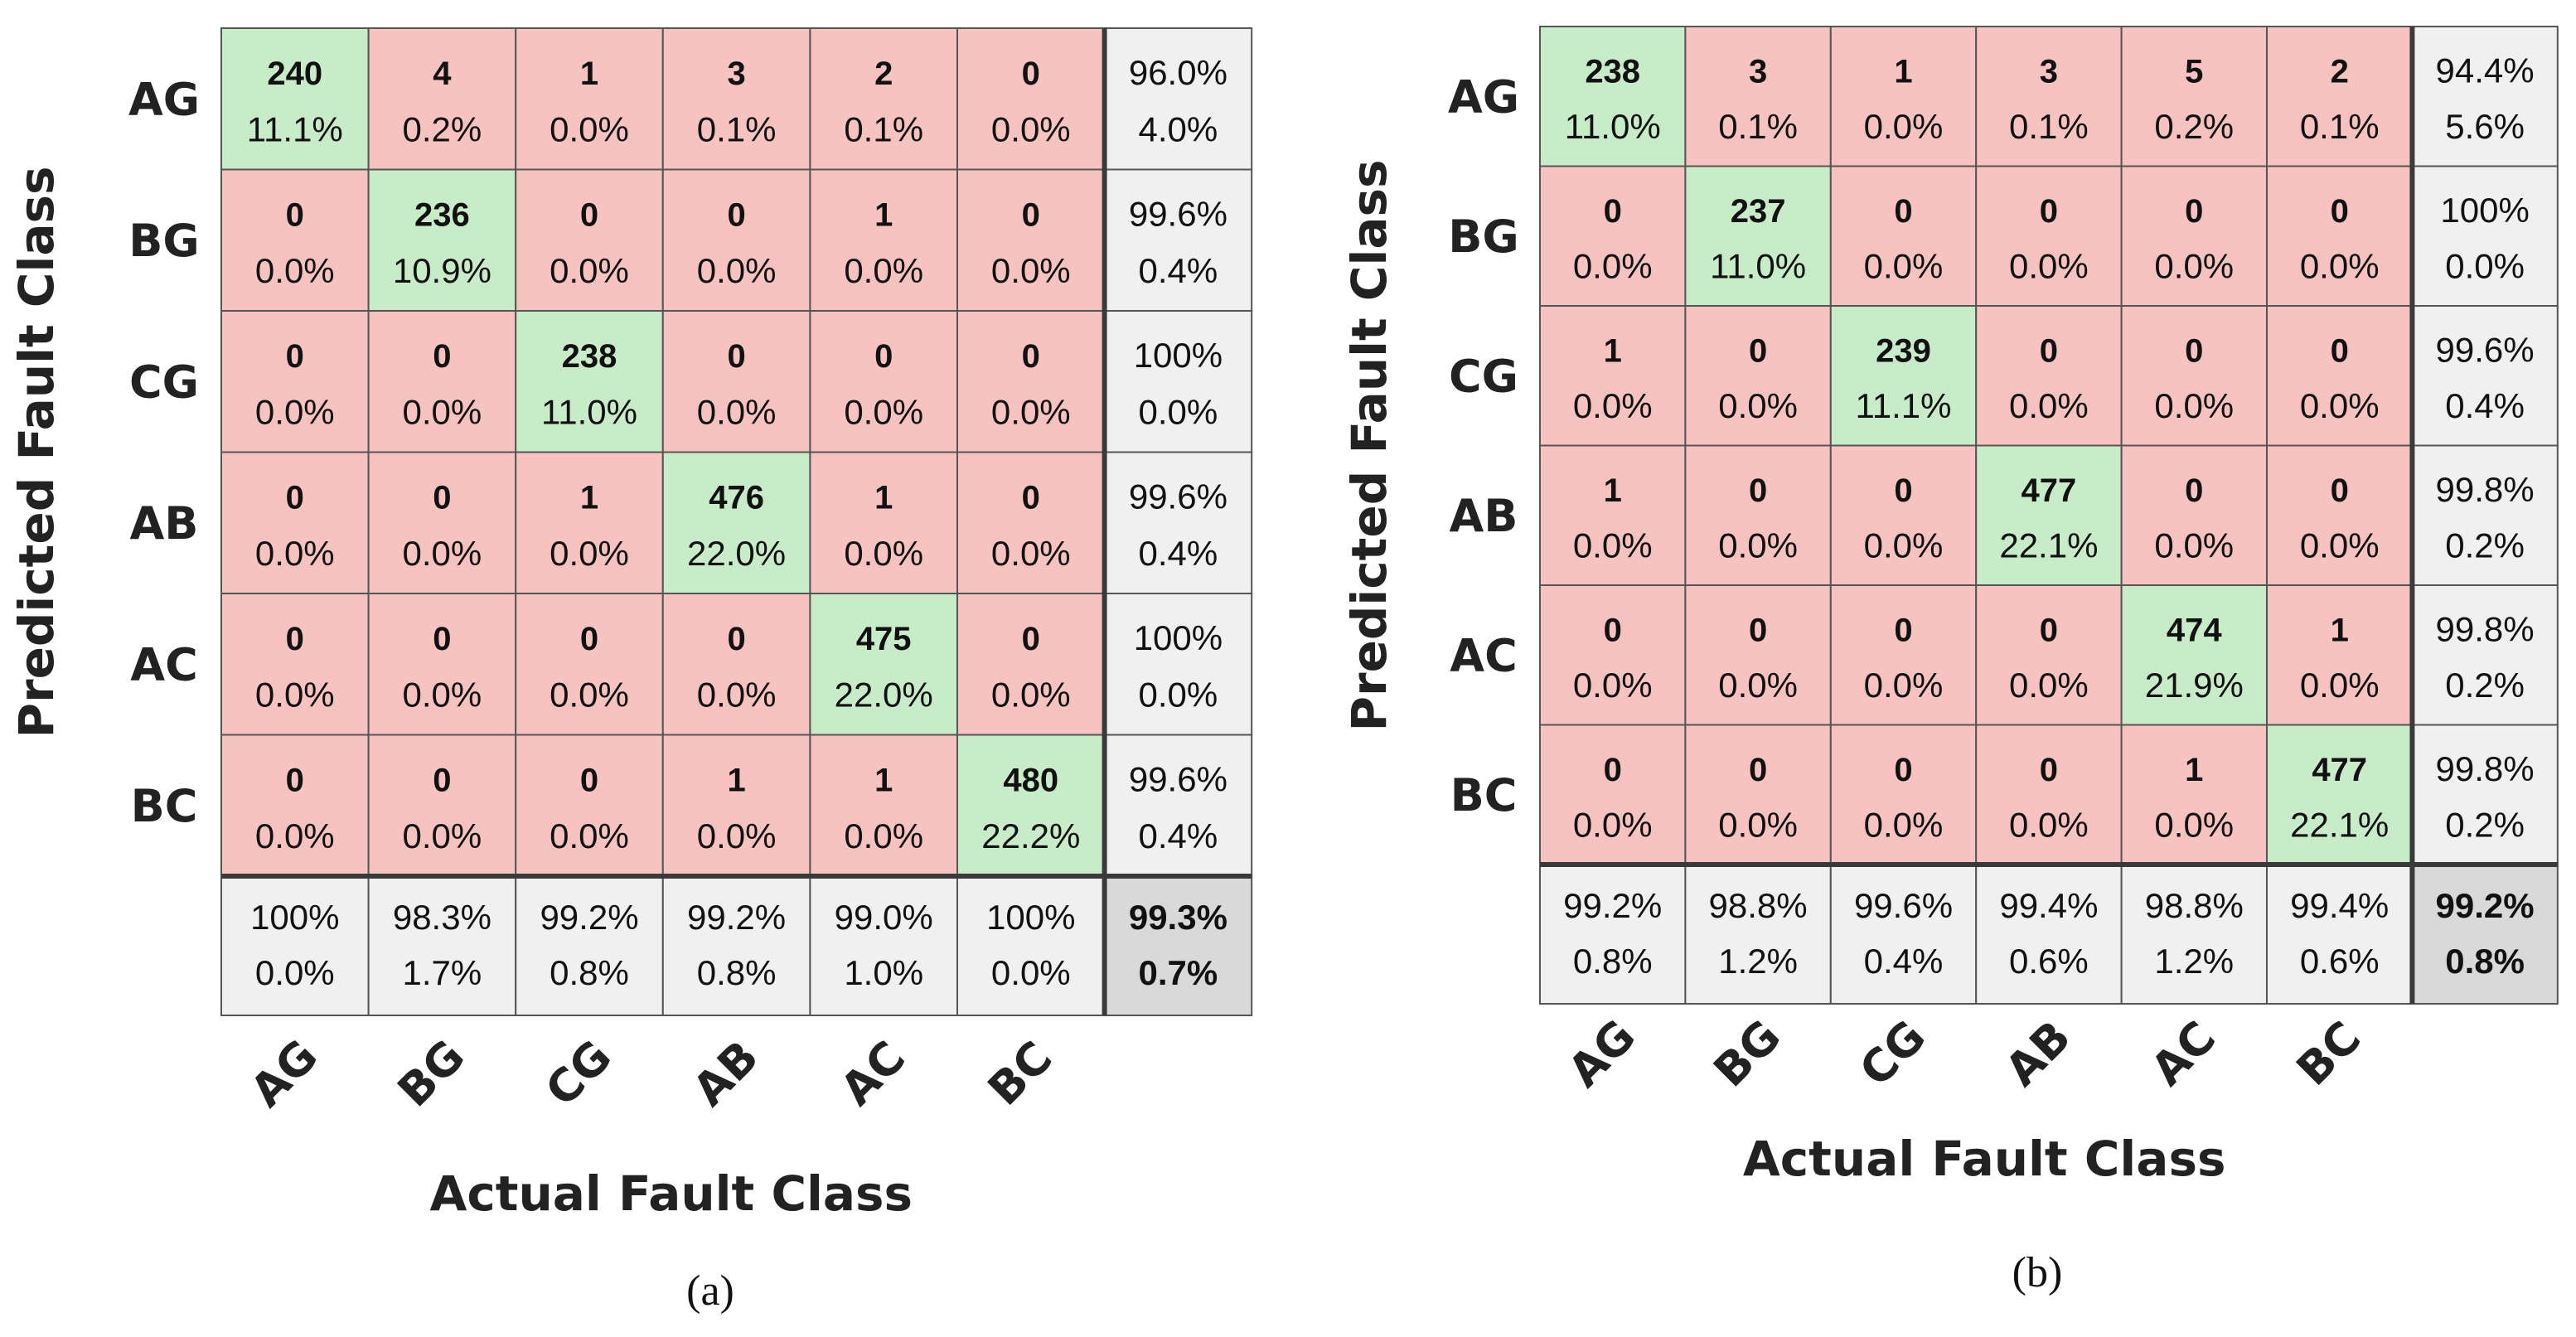 The height and width of the screenshot is (1337, 2576). What do you see at coordinates (2049, 72) in the screenshot?
I see `cell-count: 3` at bounding box center [2049, 72].